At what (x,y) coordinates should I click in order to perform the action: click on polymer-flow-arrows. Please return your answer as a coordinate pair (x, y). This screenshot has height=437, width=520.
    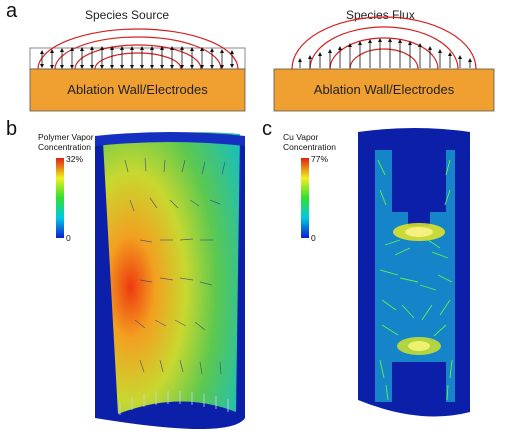
    Looking at the image, I should click on (175, 266).